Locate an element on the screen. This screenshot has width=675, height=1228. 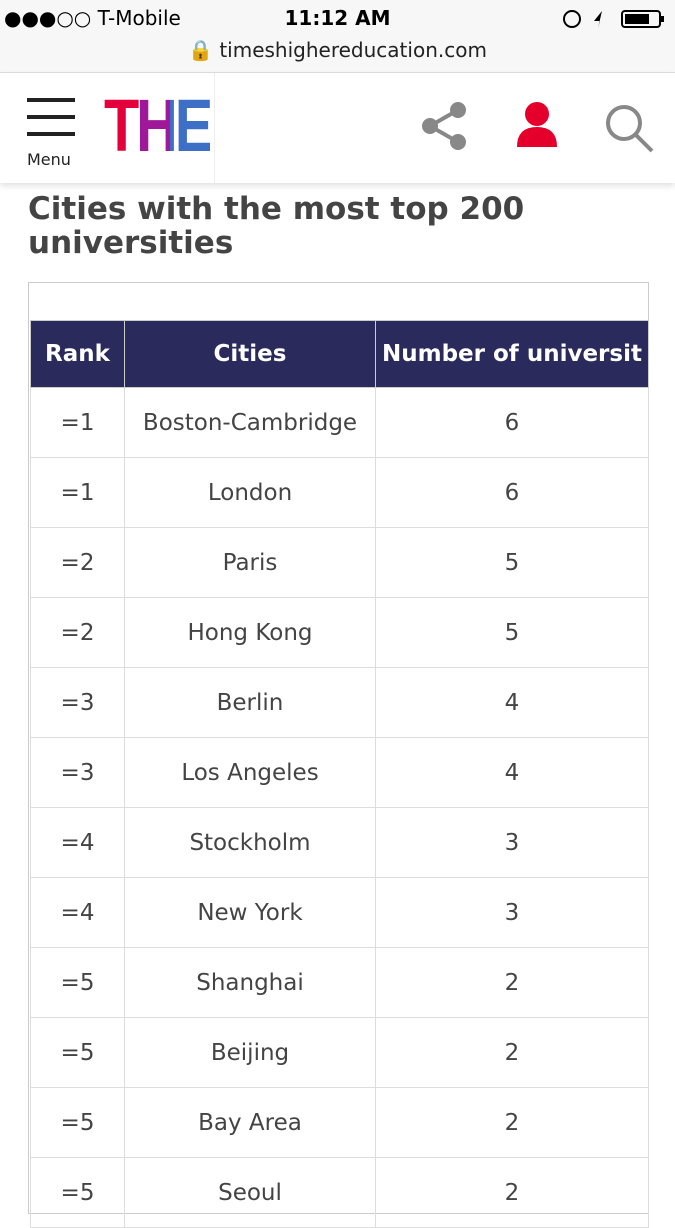
url: 🔒 timeshighereducation.com is located at coordinates (337, 50).